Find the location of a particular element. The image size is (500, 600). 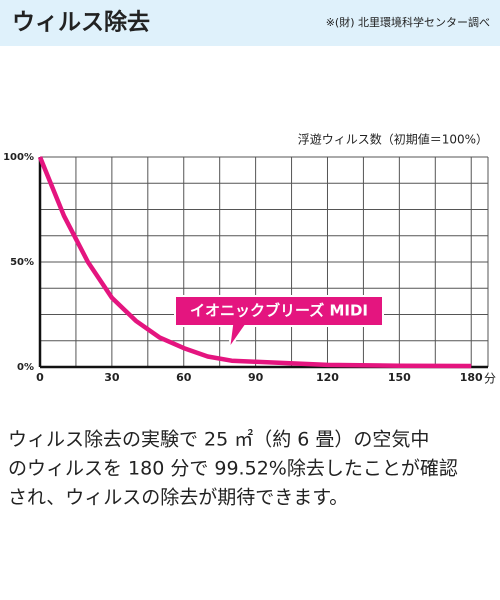

body-text: のウィルスを 180 分で 99.52%除去したことが確認 is located at coordinates (233, 469).